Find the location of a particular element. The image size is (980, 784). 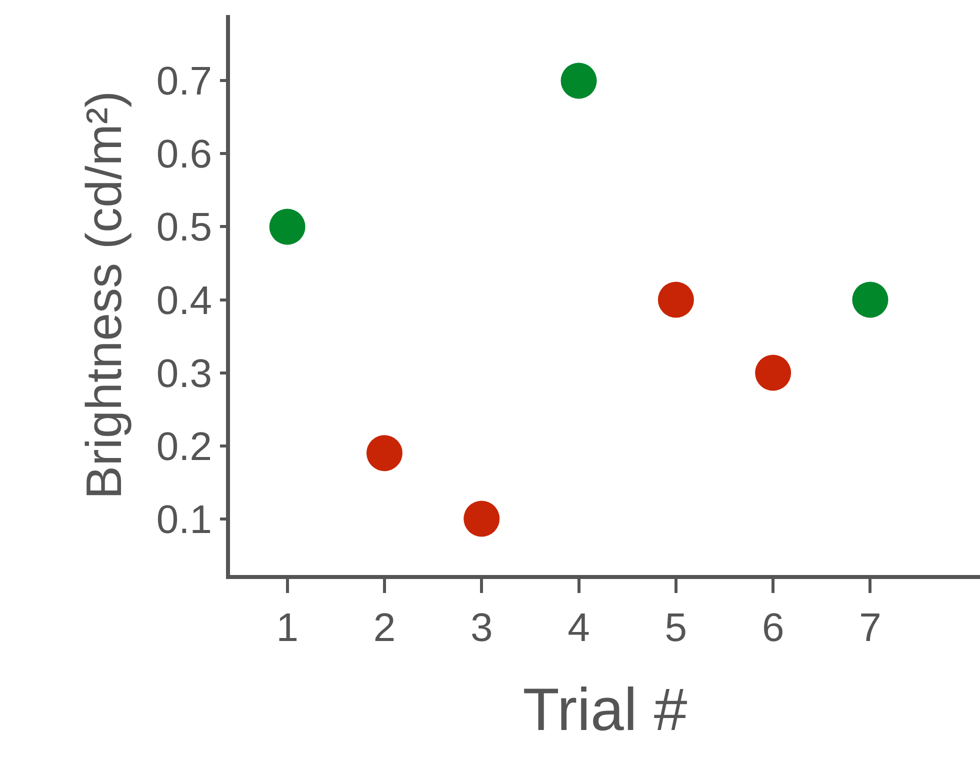

x-tick-label: 1 is located at coordinates (287, 628).